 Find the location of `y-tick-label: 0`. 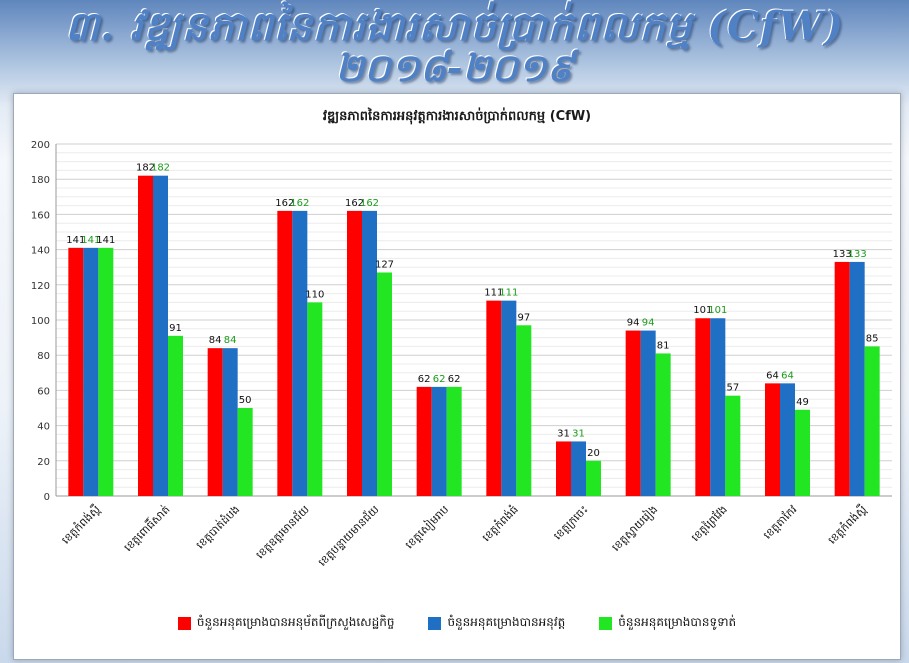

y-tick-label: 0 is located at coordinates (47, 497).